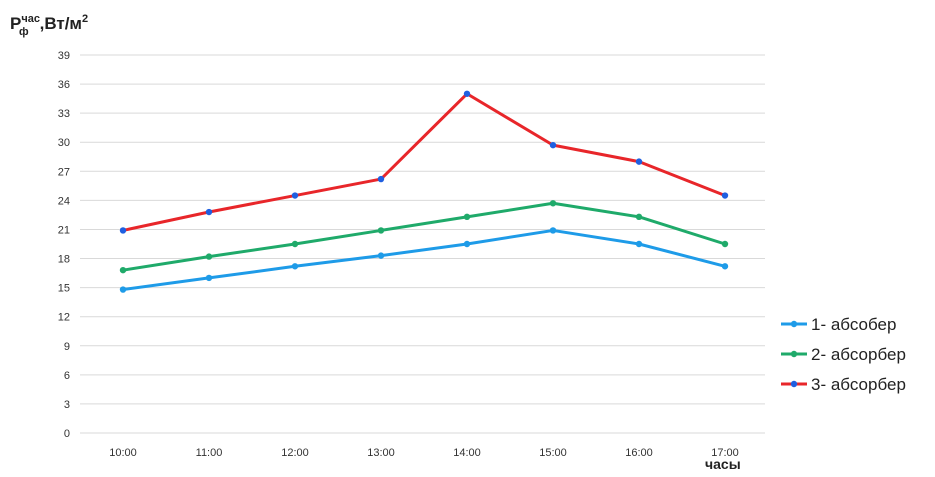 Image resolution: width=935 pixels, height=477 pixels. I want to click on y-tick-label: 18, so click(64, 260).